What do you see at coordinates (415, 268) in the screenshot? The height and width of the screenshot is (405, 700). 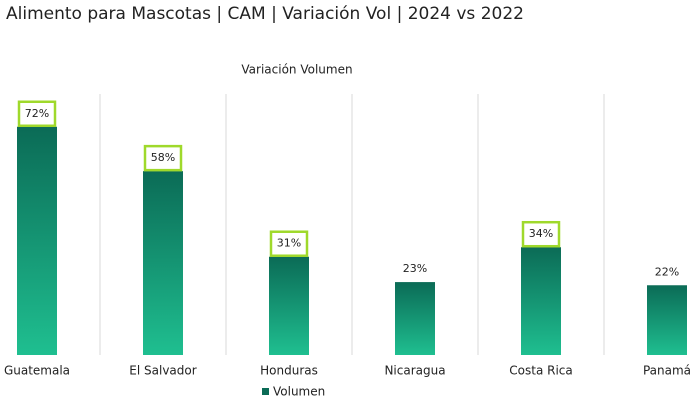 I see `value-label: 23%` at bounding box center [415, 268].